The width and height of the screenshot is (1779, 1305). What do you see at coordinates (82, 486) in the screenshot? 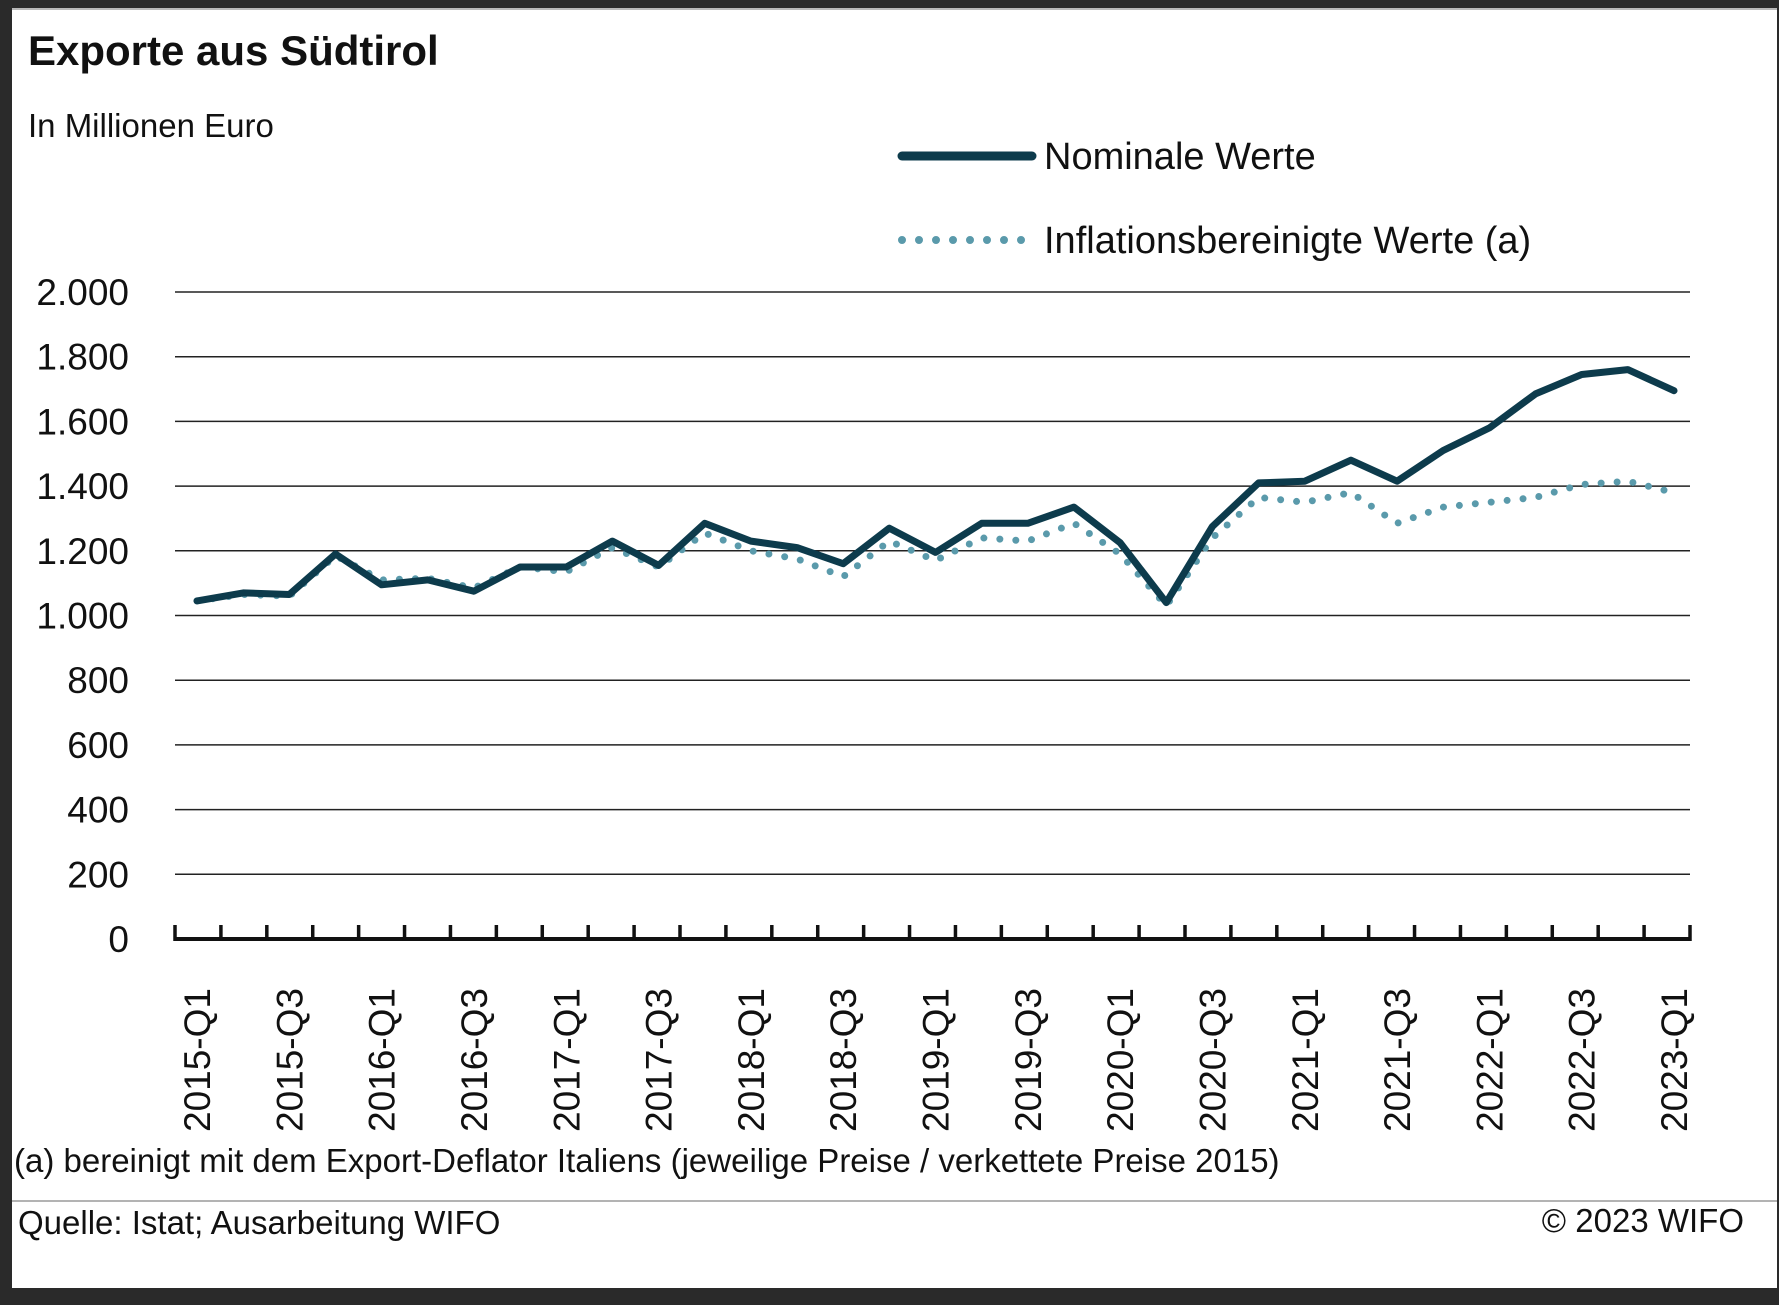
I see `y-tick-label: 1.400` at bounding box center [82, 486].